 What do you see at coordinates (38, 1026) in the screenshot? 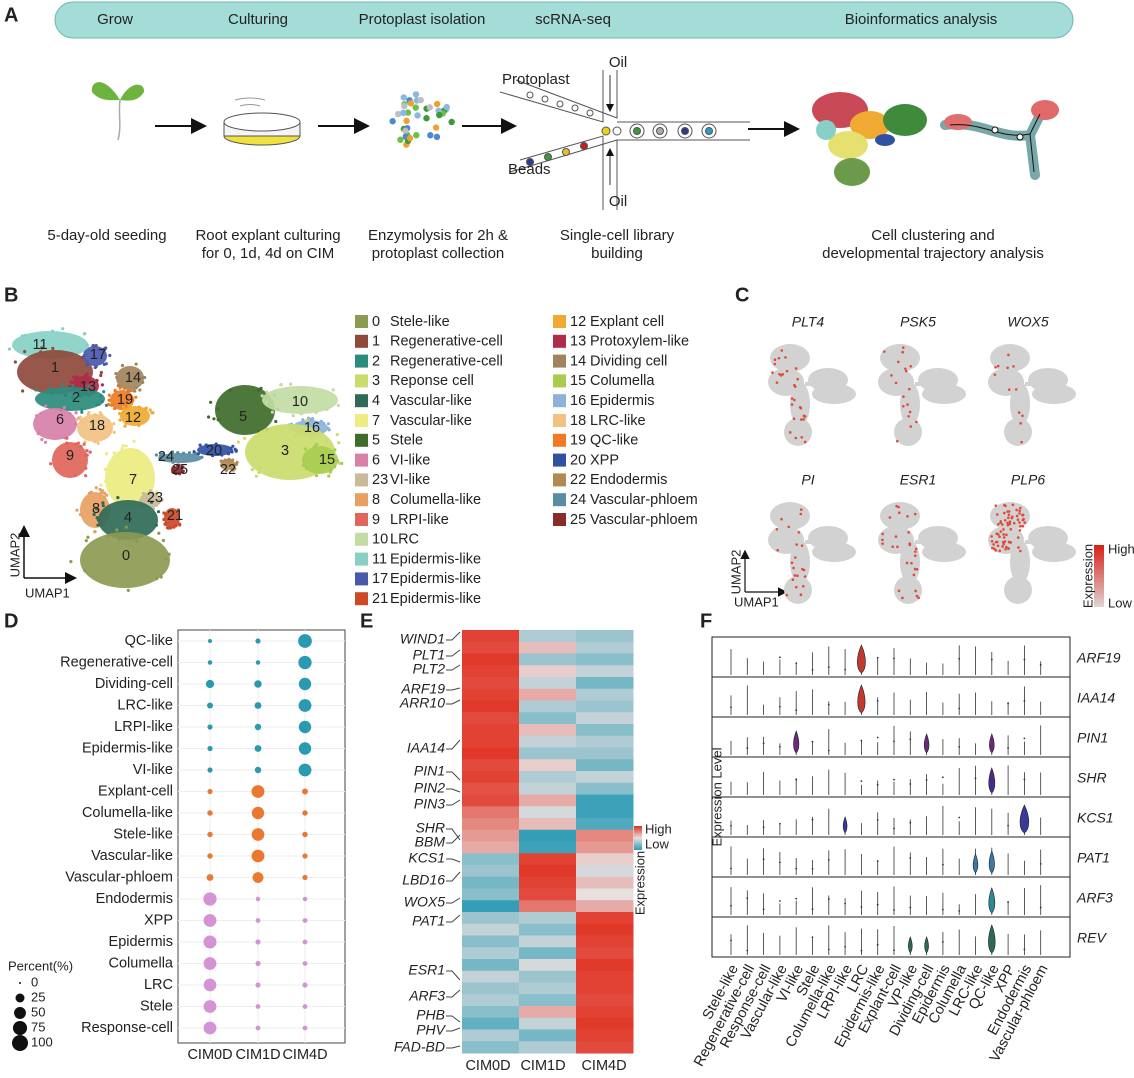
I see `size-legend-label: 75` at bounding box center [38, 1026].